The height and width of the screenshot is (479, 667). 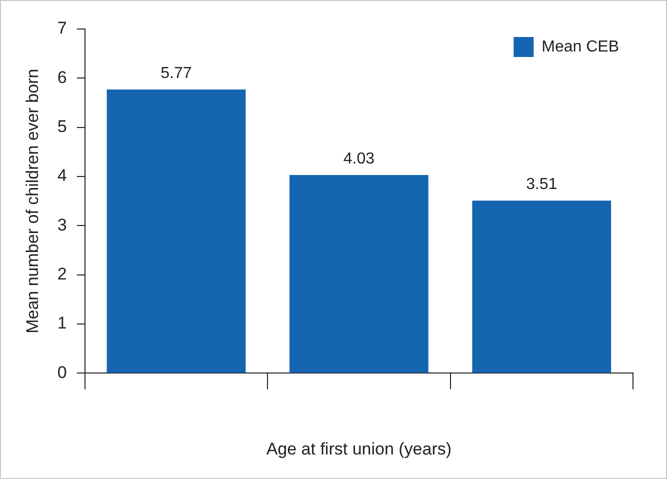 I want to click on y-tick-label: 4, so click(x=62, y=176).